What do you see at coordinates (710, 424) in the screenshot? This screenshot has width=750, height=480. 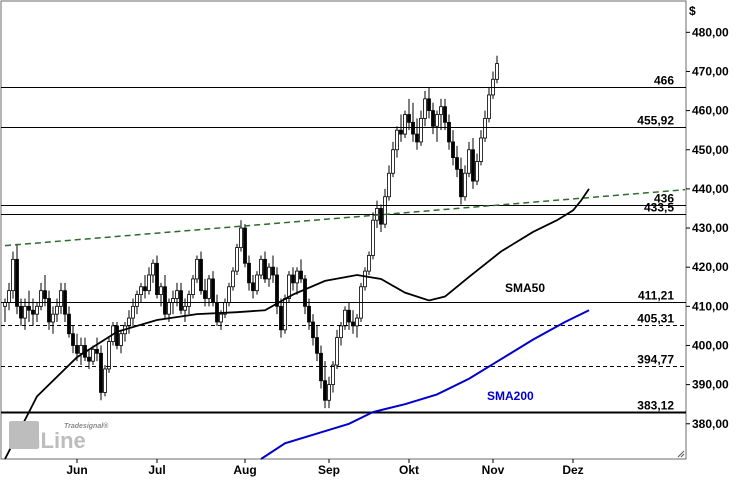 I see `y-tick-label: 380,00` at bounding box center [710, 424].